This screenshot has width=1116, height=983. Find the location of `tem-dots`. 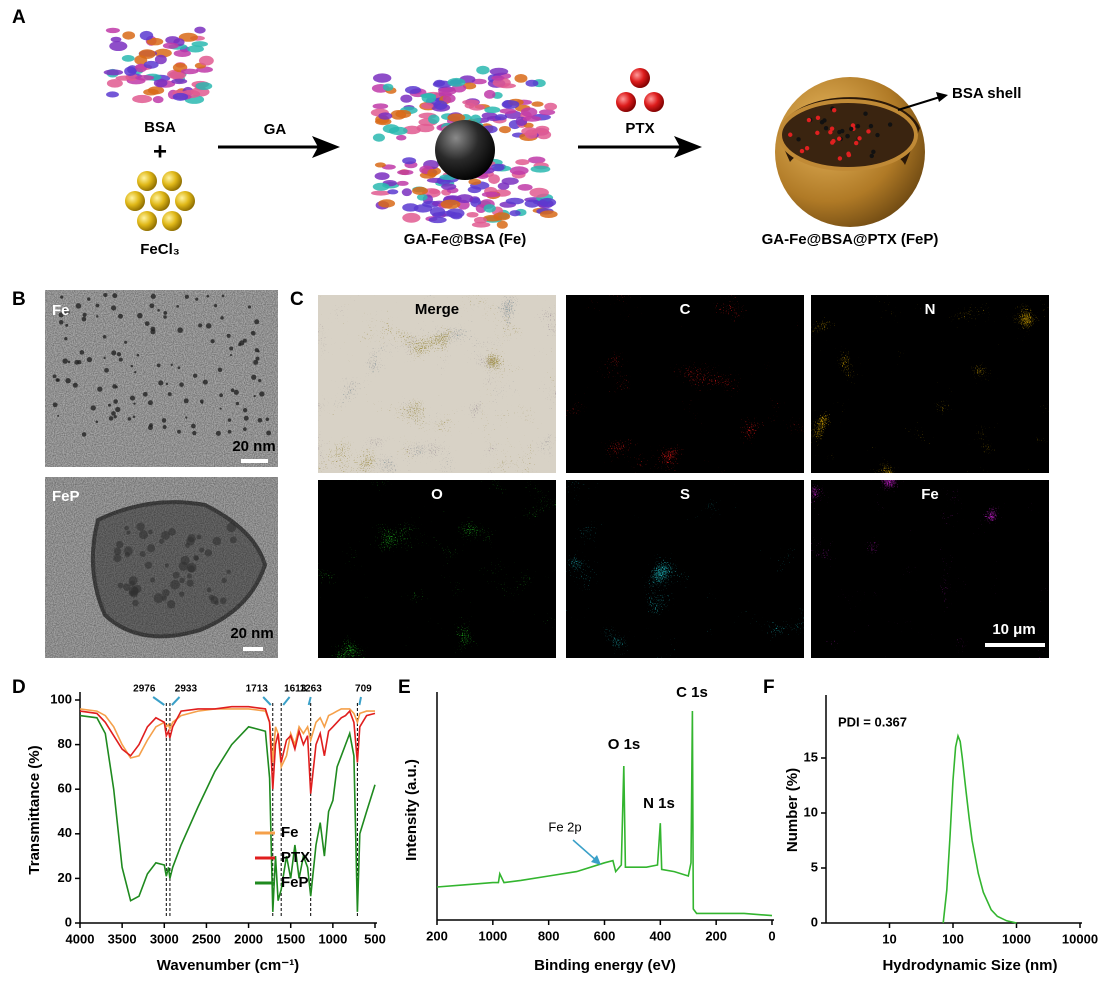

tem-dots is located at coordinates (162, 450).